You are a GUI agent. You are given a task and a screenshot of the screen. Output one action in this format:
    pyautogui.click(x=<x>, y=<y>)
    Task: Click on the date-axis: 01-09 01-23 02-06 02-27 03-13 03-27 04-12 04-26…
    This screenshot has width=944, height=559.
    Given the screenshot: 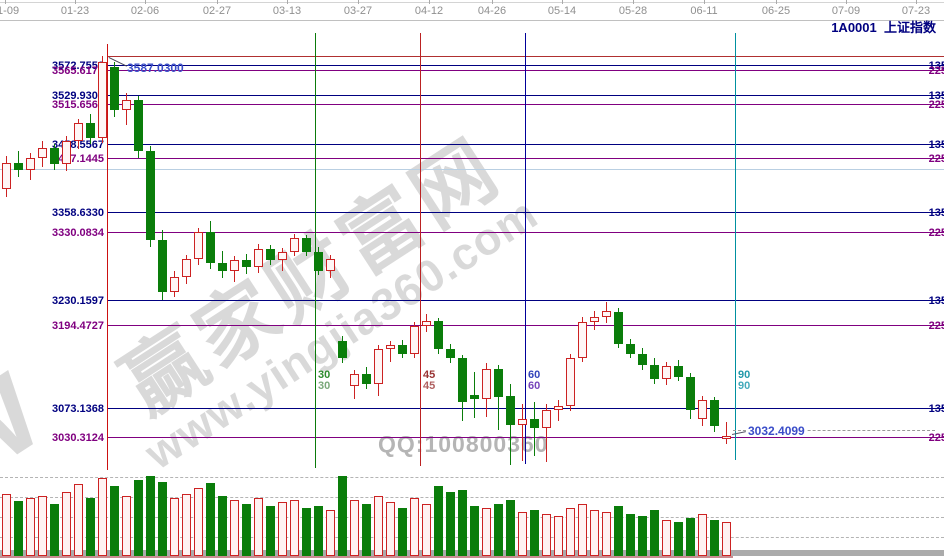 What is the action you would take?
    pyautogui.click(x=472, y=10)
    